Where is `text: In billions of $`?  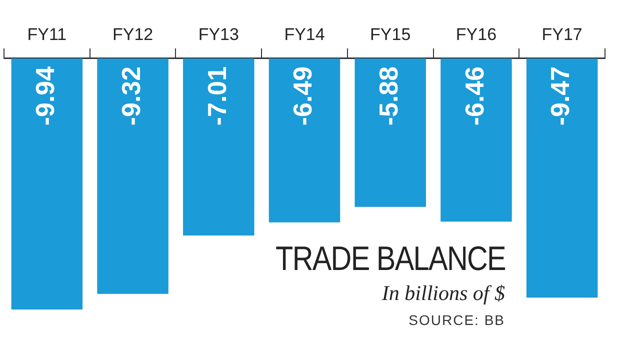
text: In billions of $ is located at coordinates (442, 293).